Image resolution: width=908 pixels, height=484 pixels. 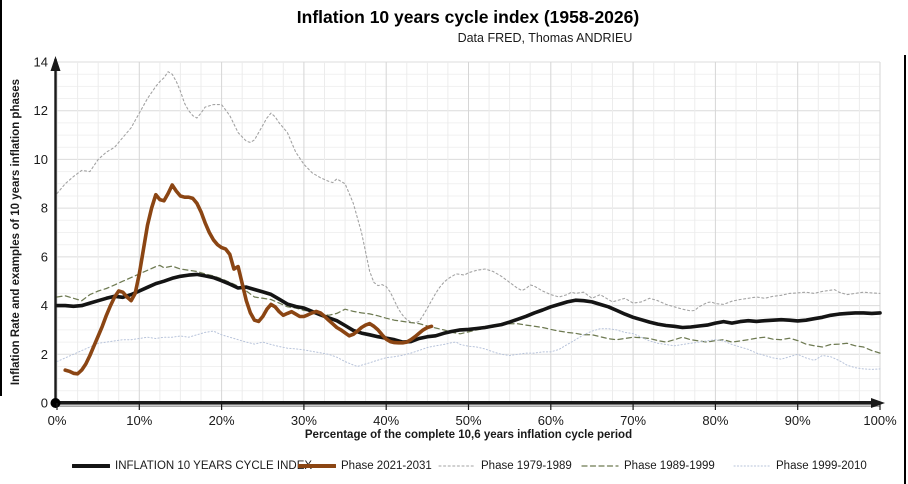 What do you see at coordinates (1, 198) in the screenshot?
I see `left-border-line` at bounding box center [1, 198].